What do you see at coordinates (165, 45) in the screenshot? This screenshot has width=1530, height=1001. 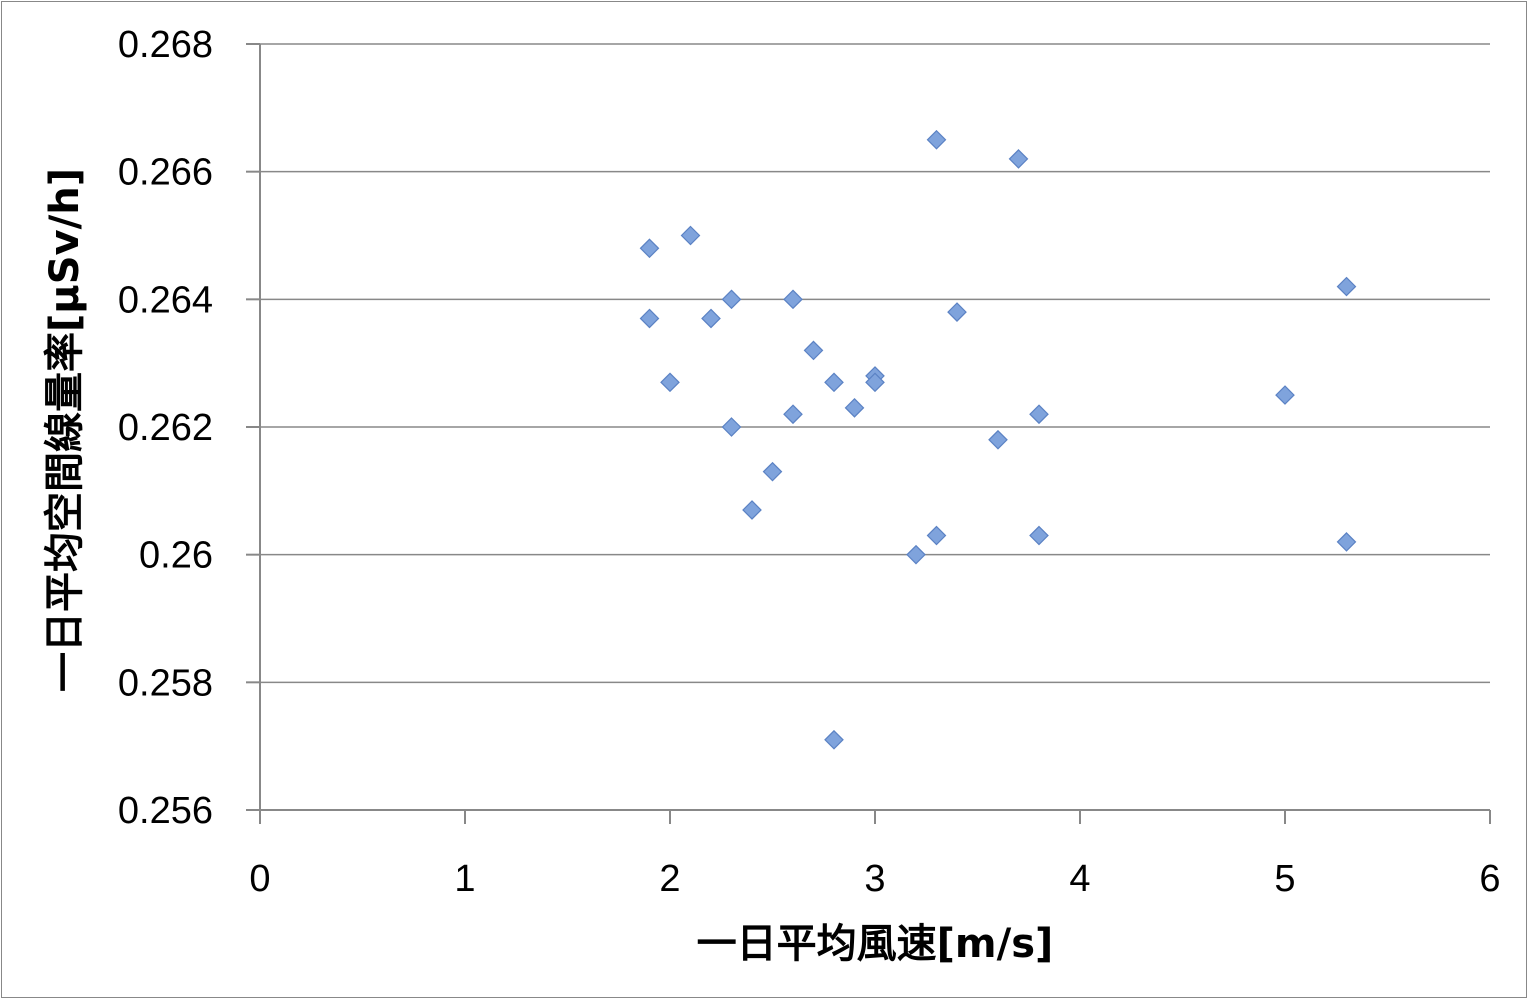 I see `y-tick-label: 0.268` at bounding box center [165, 45].